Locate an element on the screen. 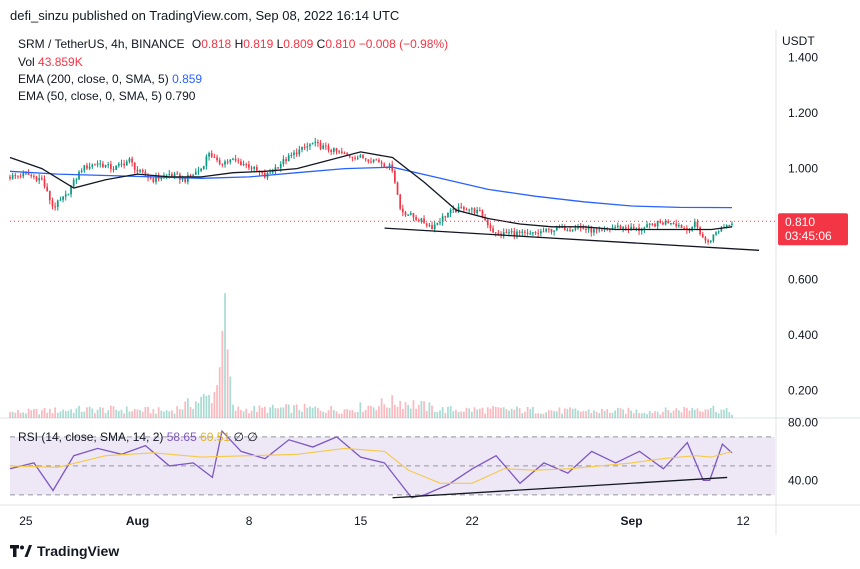 This screenshot has width=860, height=569. tradingview-footer: TradingView is located at coordinates (64, 551).